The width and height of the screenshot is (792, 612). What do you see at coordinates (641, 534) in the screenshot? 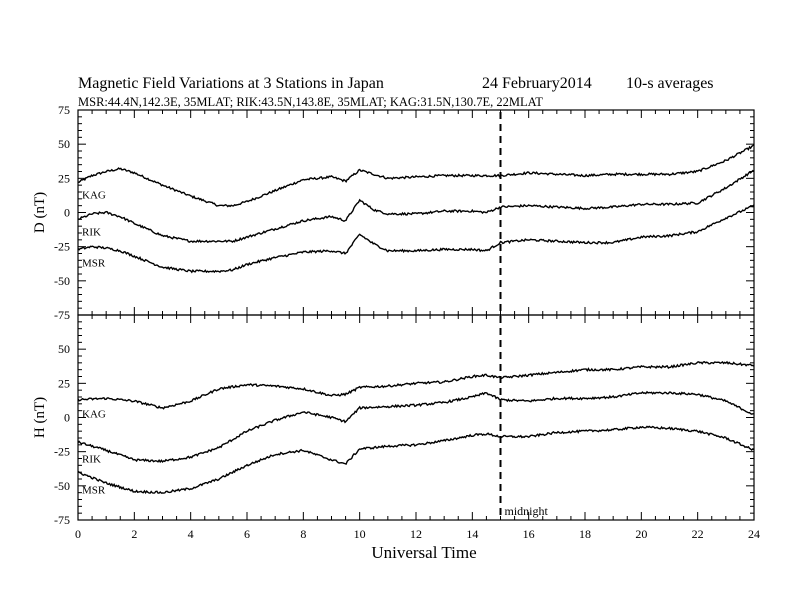
I see `x-tick-label: 20` at bounding box center [641, 534].